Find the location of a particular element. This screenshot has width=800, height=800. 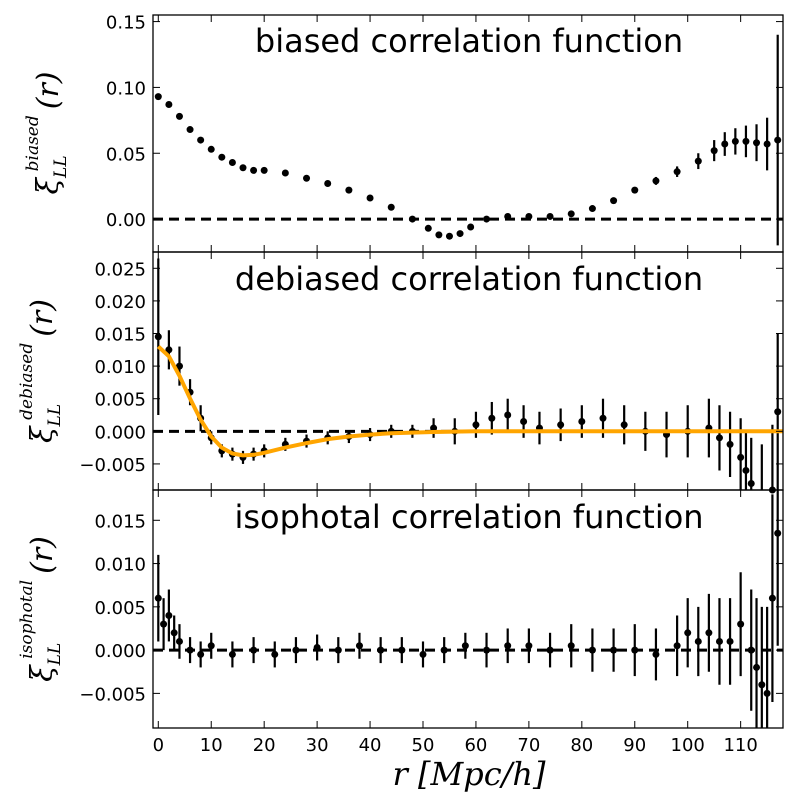

x-tick-label: 30 is located at coordinates (317, 745).